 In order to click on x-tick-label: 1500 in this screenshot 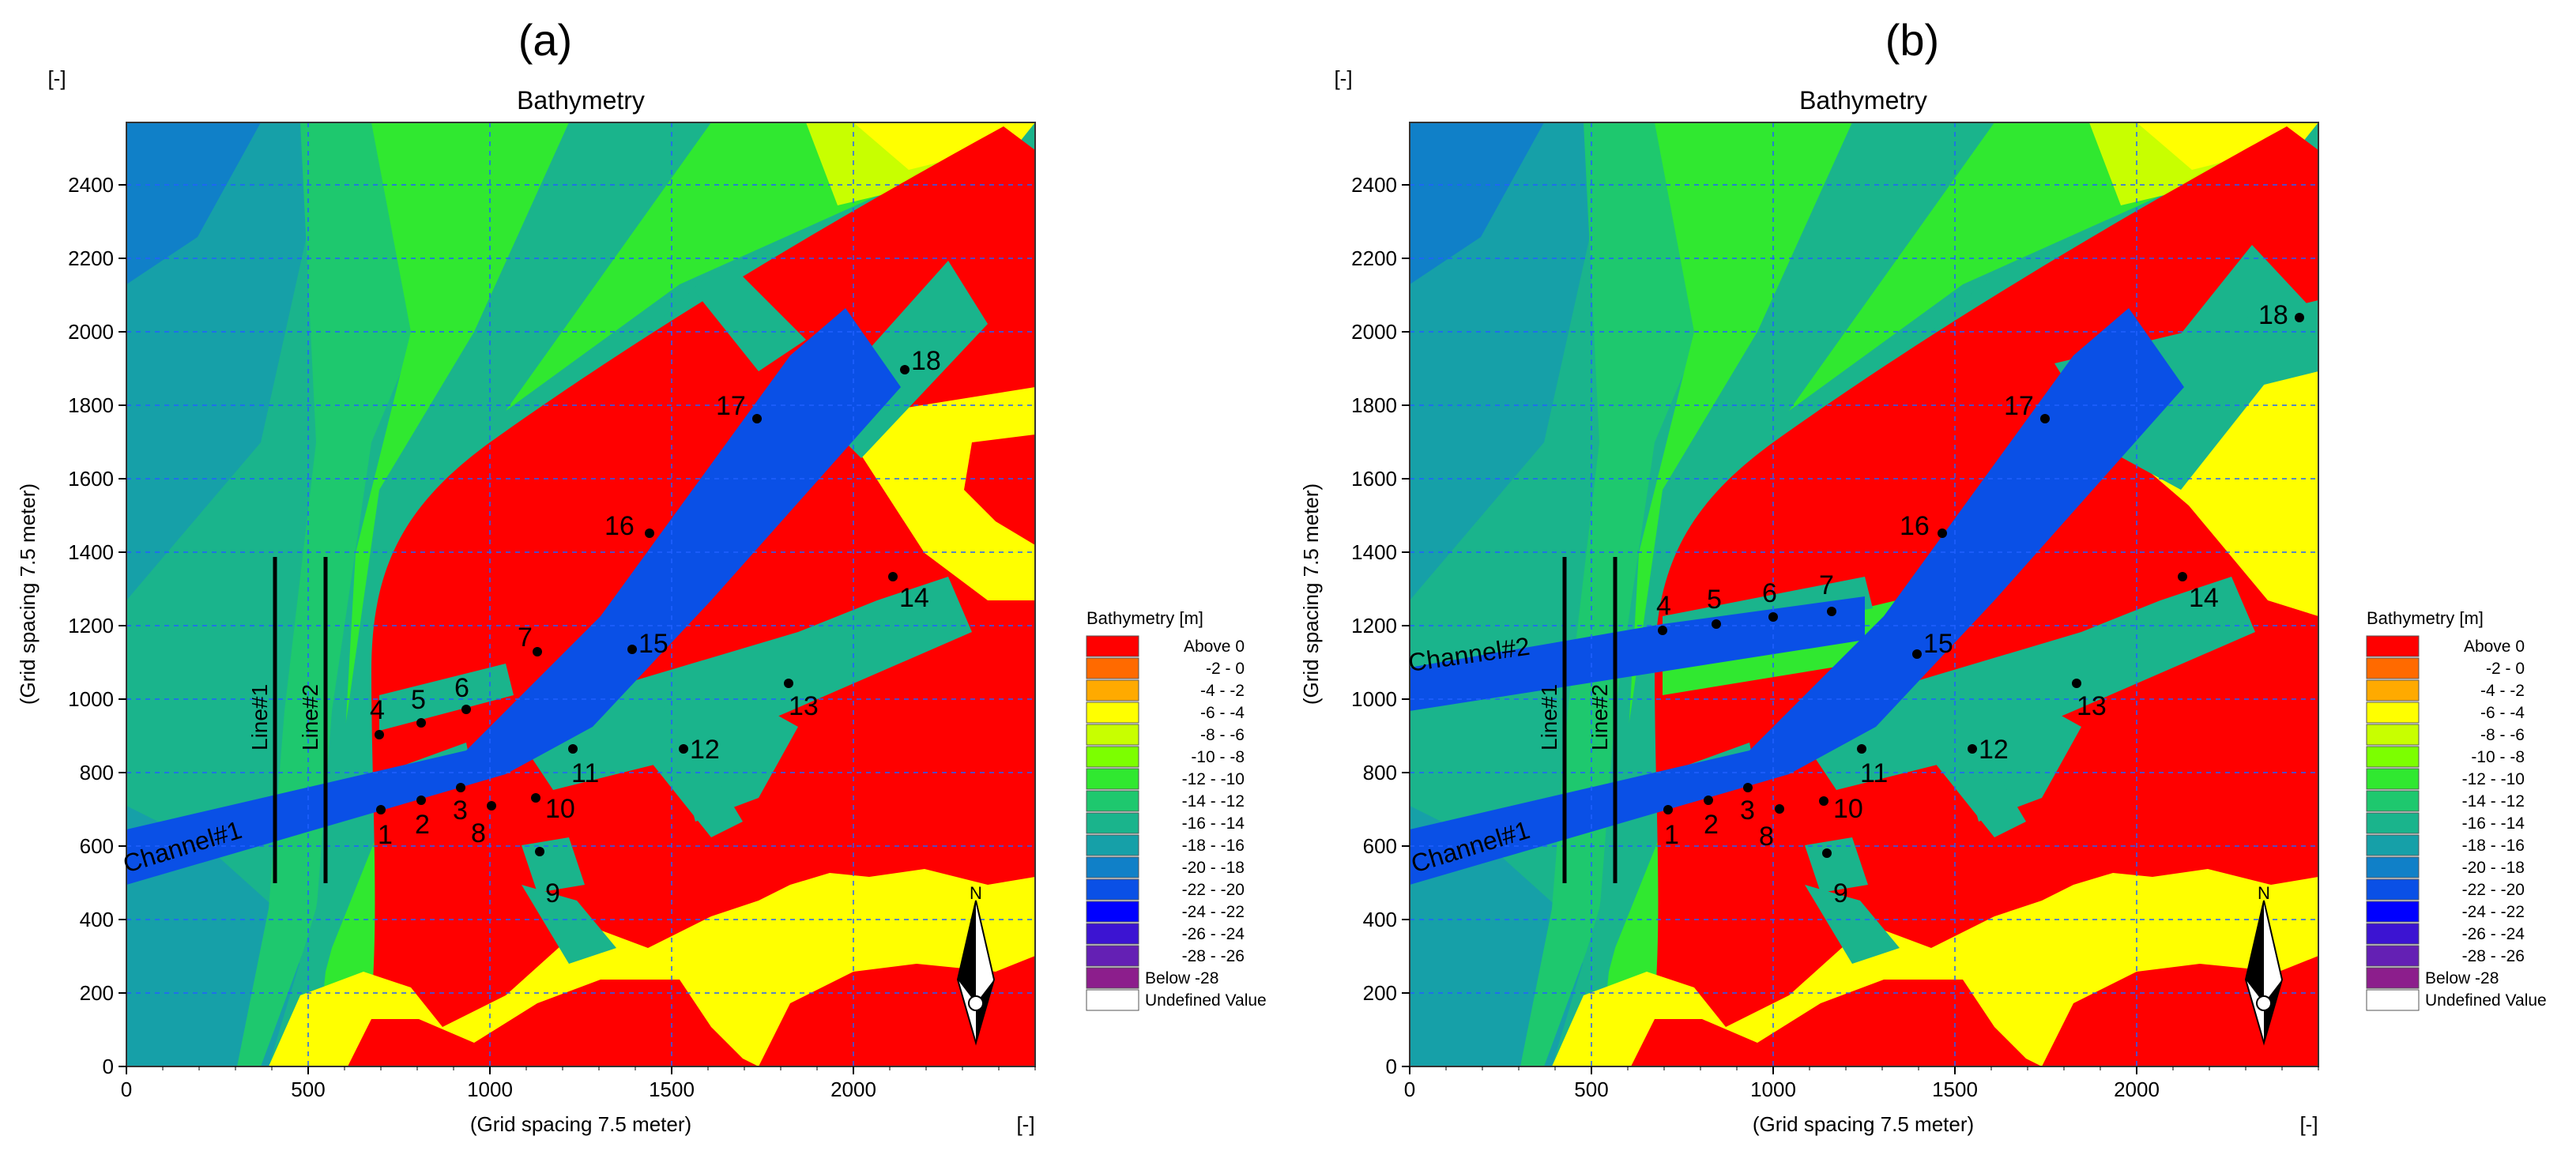, I will do `click(1955, 1089)`.